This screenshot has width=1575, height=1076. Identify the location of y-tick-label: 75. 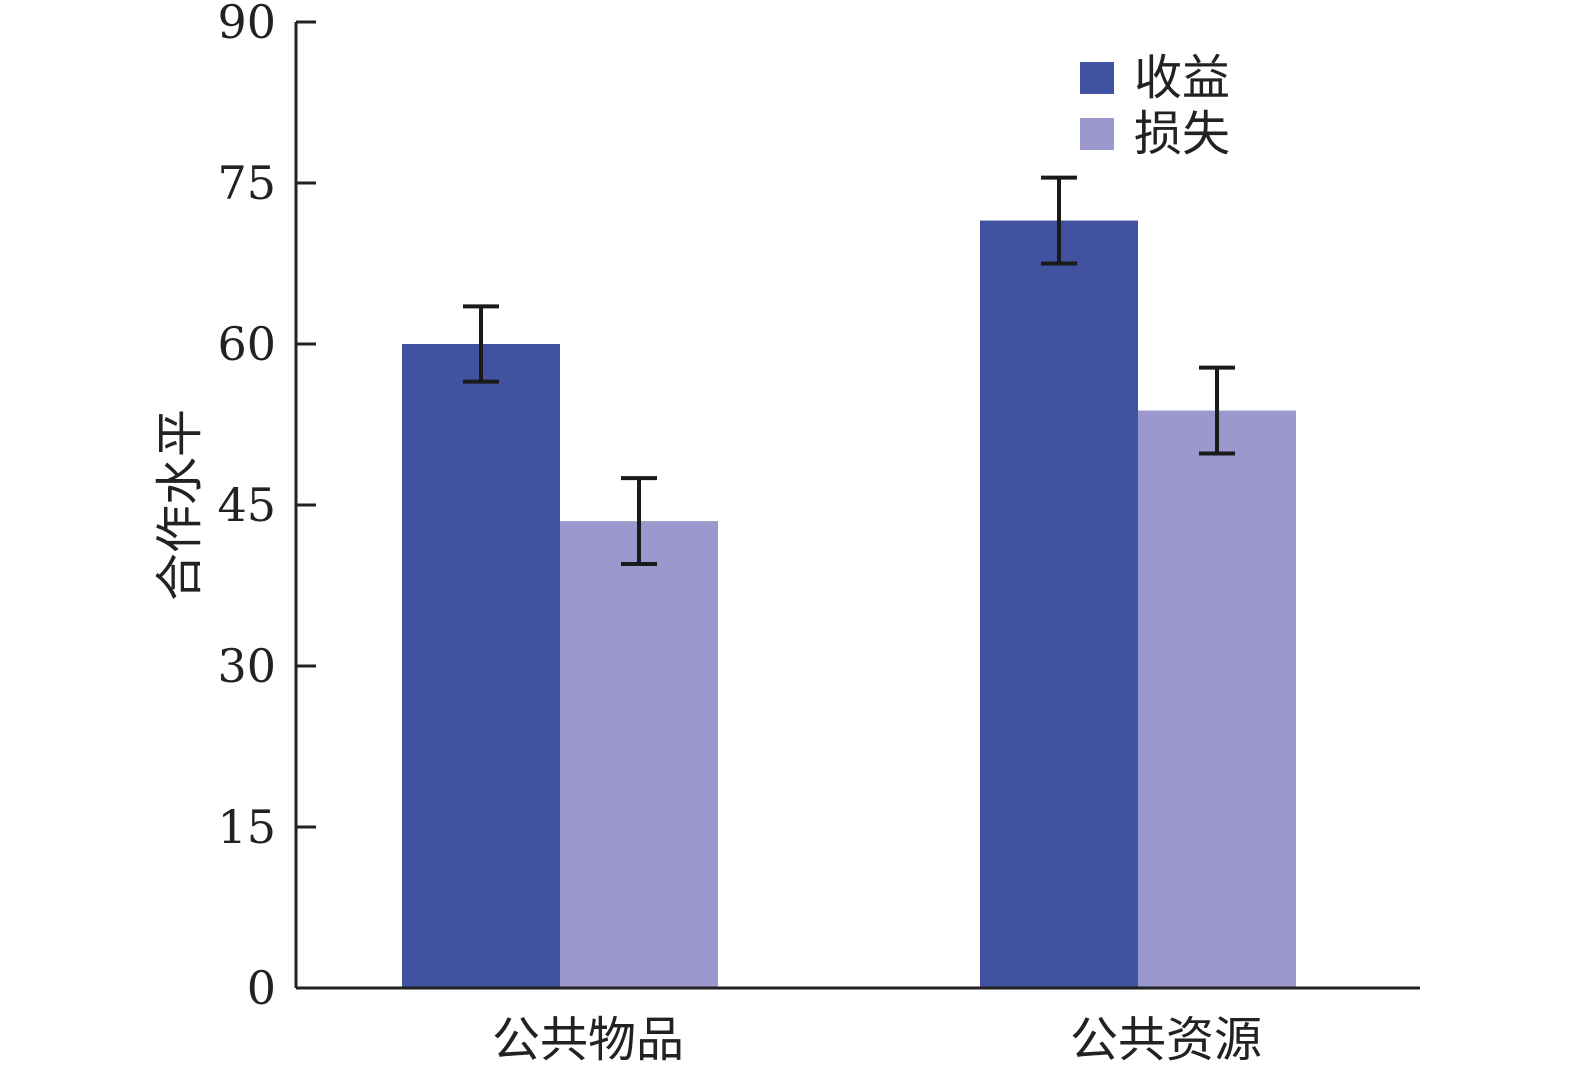
(246, 183).